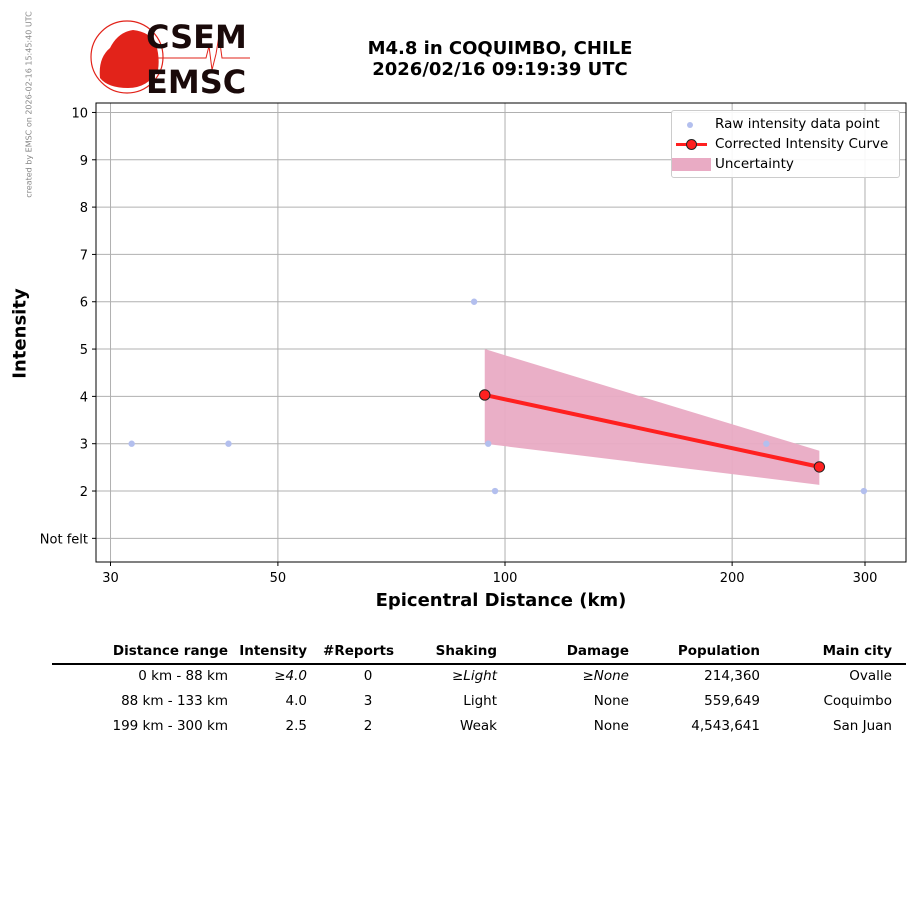 This screenshot has height=905, width=915. I want to click on y-tick-label: 5, so click(84, 350).